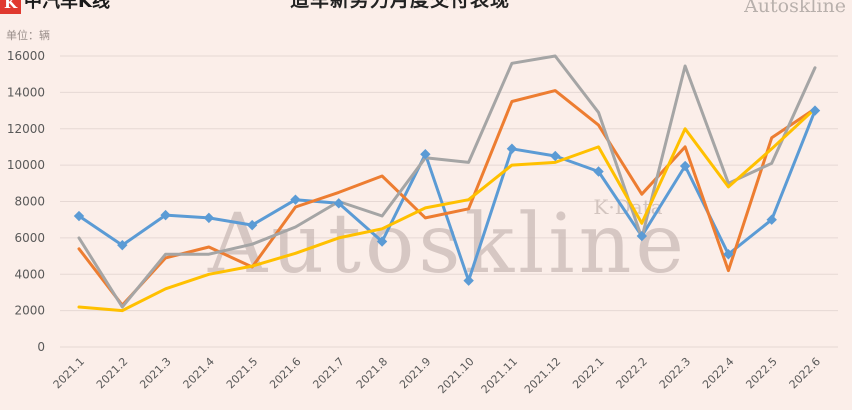  Describe the element at coordinates (632, 373) in the screenshot. I see `x-tick-label: 2022.2` at that location.